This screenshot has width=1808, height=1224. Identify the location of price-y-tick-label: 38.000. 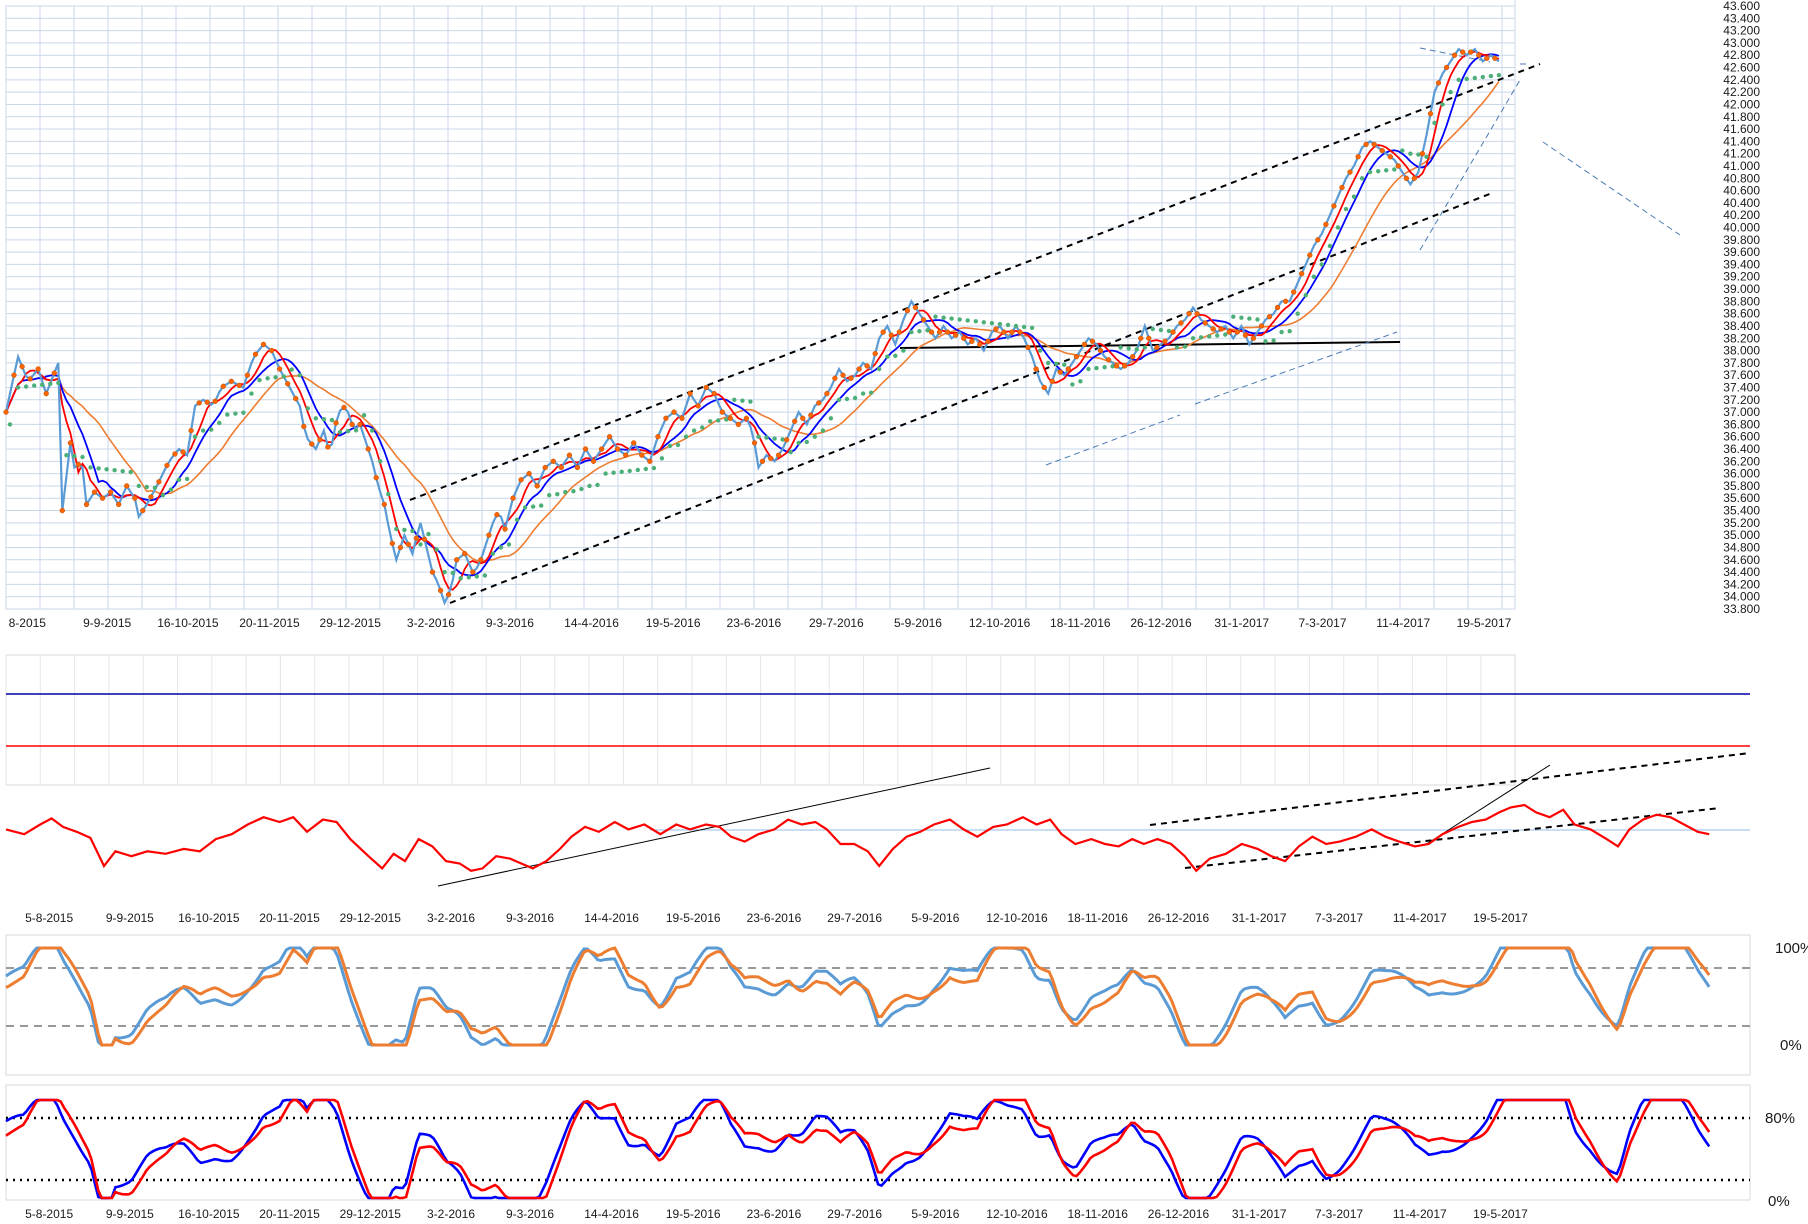
(1741, 351).